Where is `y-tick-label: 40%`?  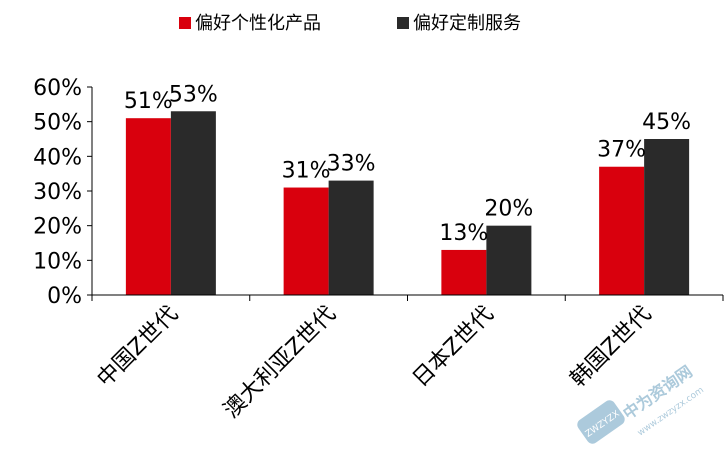 y-tick-label: 40% is located at coordinates (57, 157).